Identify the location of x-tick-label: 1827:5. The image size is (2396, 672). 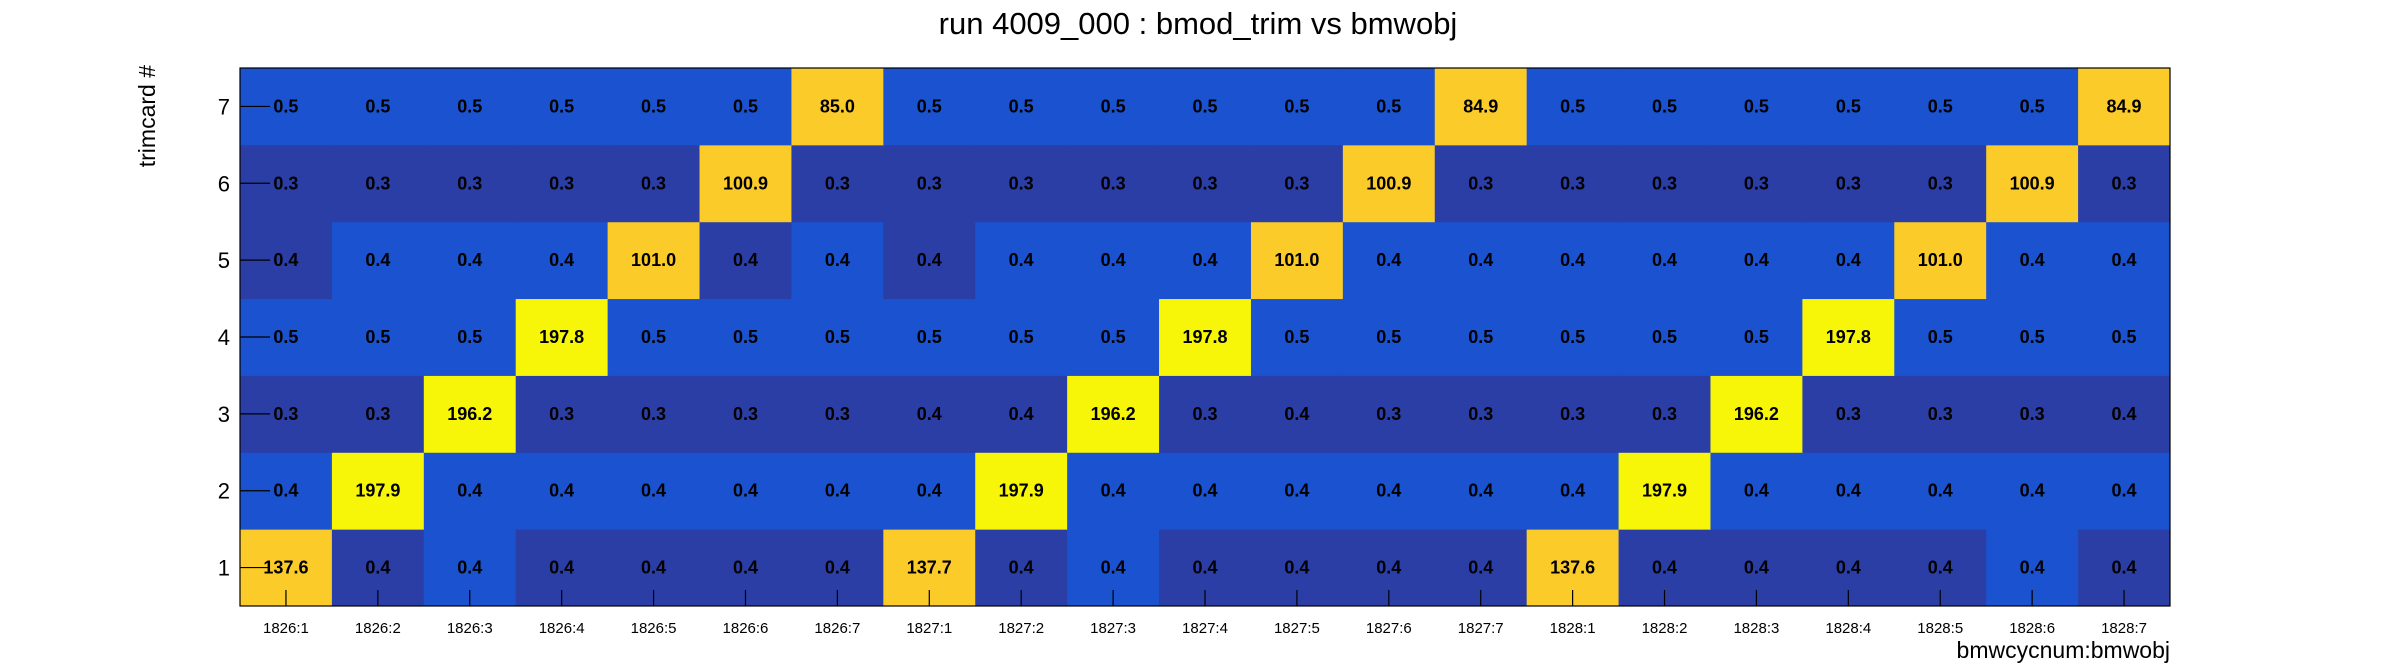
(1297, 628).